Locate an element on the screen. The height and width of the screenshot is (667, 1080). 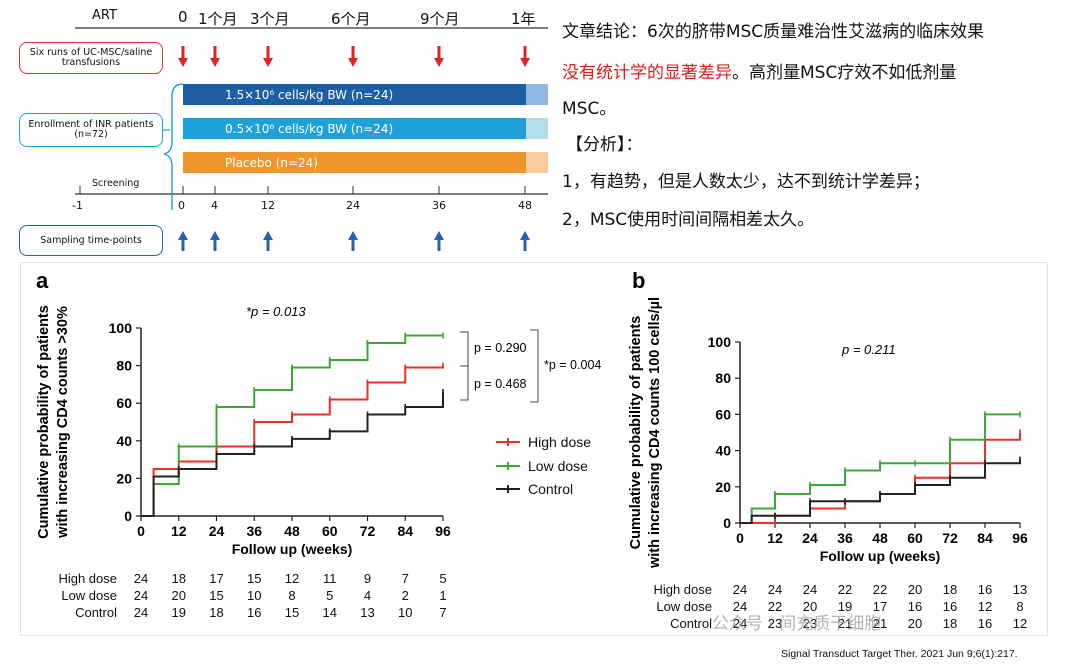
at-risk-row-label: Low dose is located at coordinates (684, 606).